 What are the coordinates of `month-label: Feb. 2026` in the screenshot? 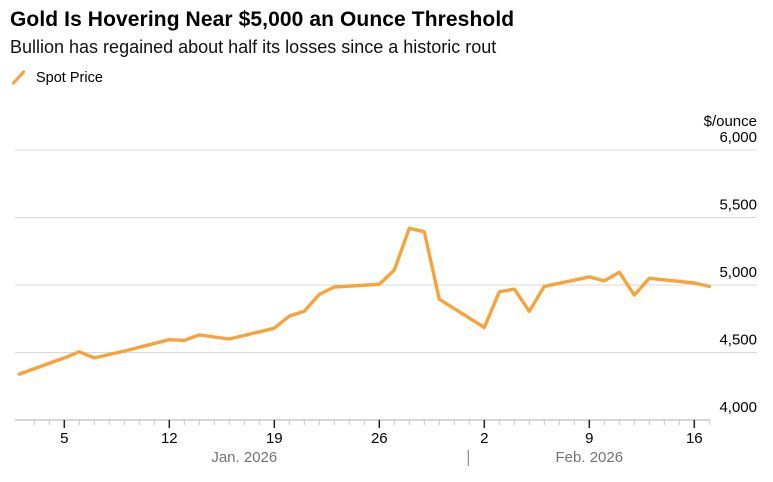 It's located at (590, 457).